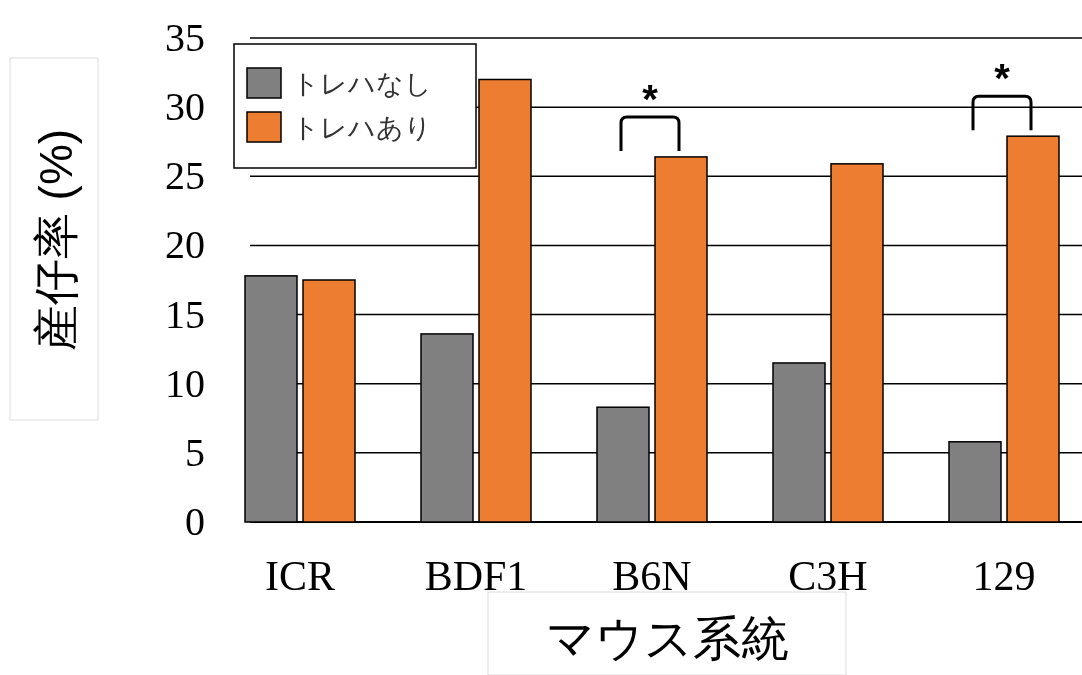 The width and height of the screenshot is (1082, 675). What do you see at coordinates (185, 383) in the screenshot?
I see `y-tick-label: 10` at bounding box center [185, 383].